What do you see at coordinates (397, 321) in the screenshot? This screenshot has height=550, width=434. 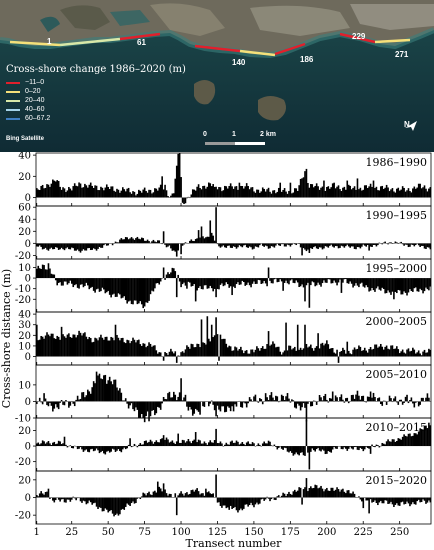 I see `panel-period-label: 2000–2005` at bounding box center [397, 321].